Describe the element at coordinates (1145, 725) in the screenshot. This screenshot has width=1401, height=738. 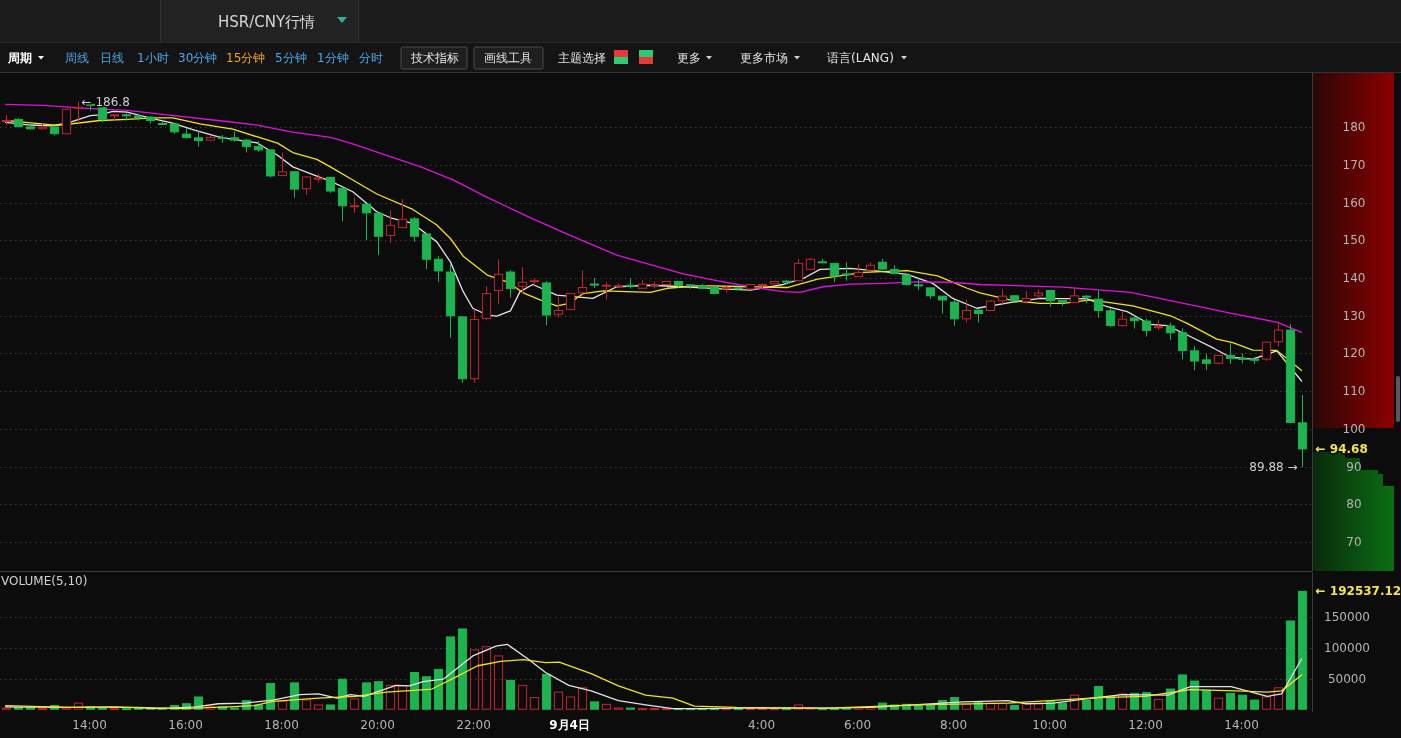
I see `x-tick-label: 12:00` at that location.